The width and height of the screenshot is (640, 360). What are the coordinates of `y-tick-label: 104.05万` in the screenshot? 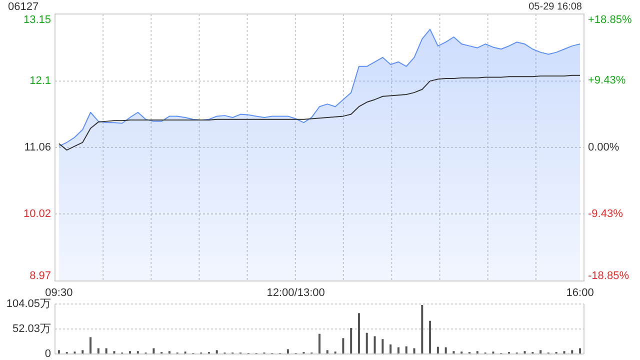 It's located at (28, 304).